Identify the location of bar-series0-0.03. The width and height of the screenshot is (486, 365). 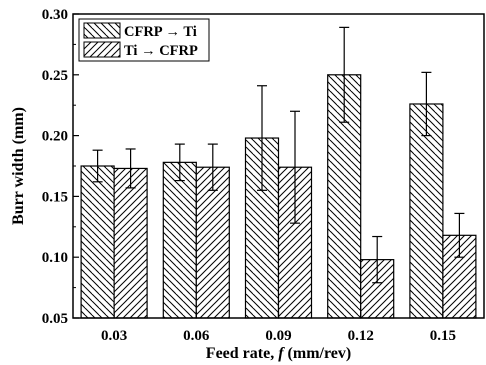
(97, 242).